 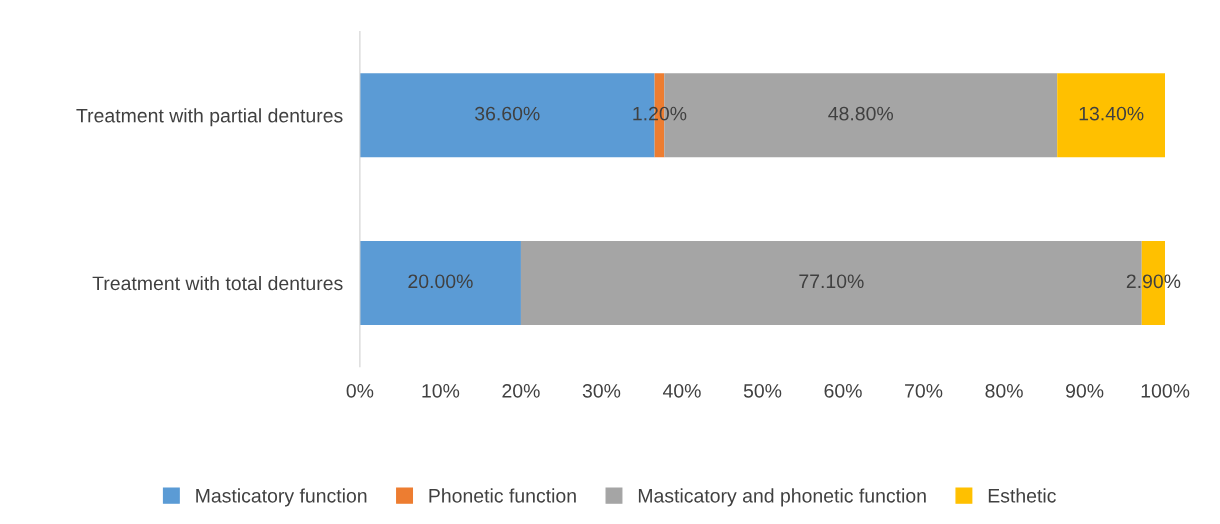 What do you see at coordinates (681, 390) in the screenshot?
I see `x-tick-label: 40%` at bounding box center [681, 390].